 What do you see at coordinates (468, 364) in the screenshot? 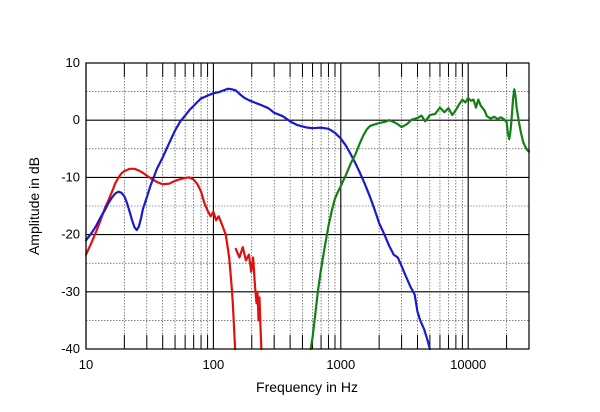
I see `x-tick-label: 10000` at bounding box center [468, 364].